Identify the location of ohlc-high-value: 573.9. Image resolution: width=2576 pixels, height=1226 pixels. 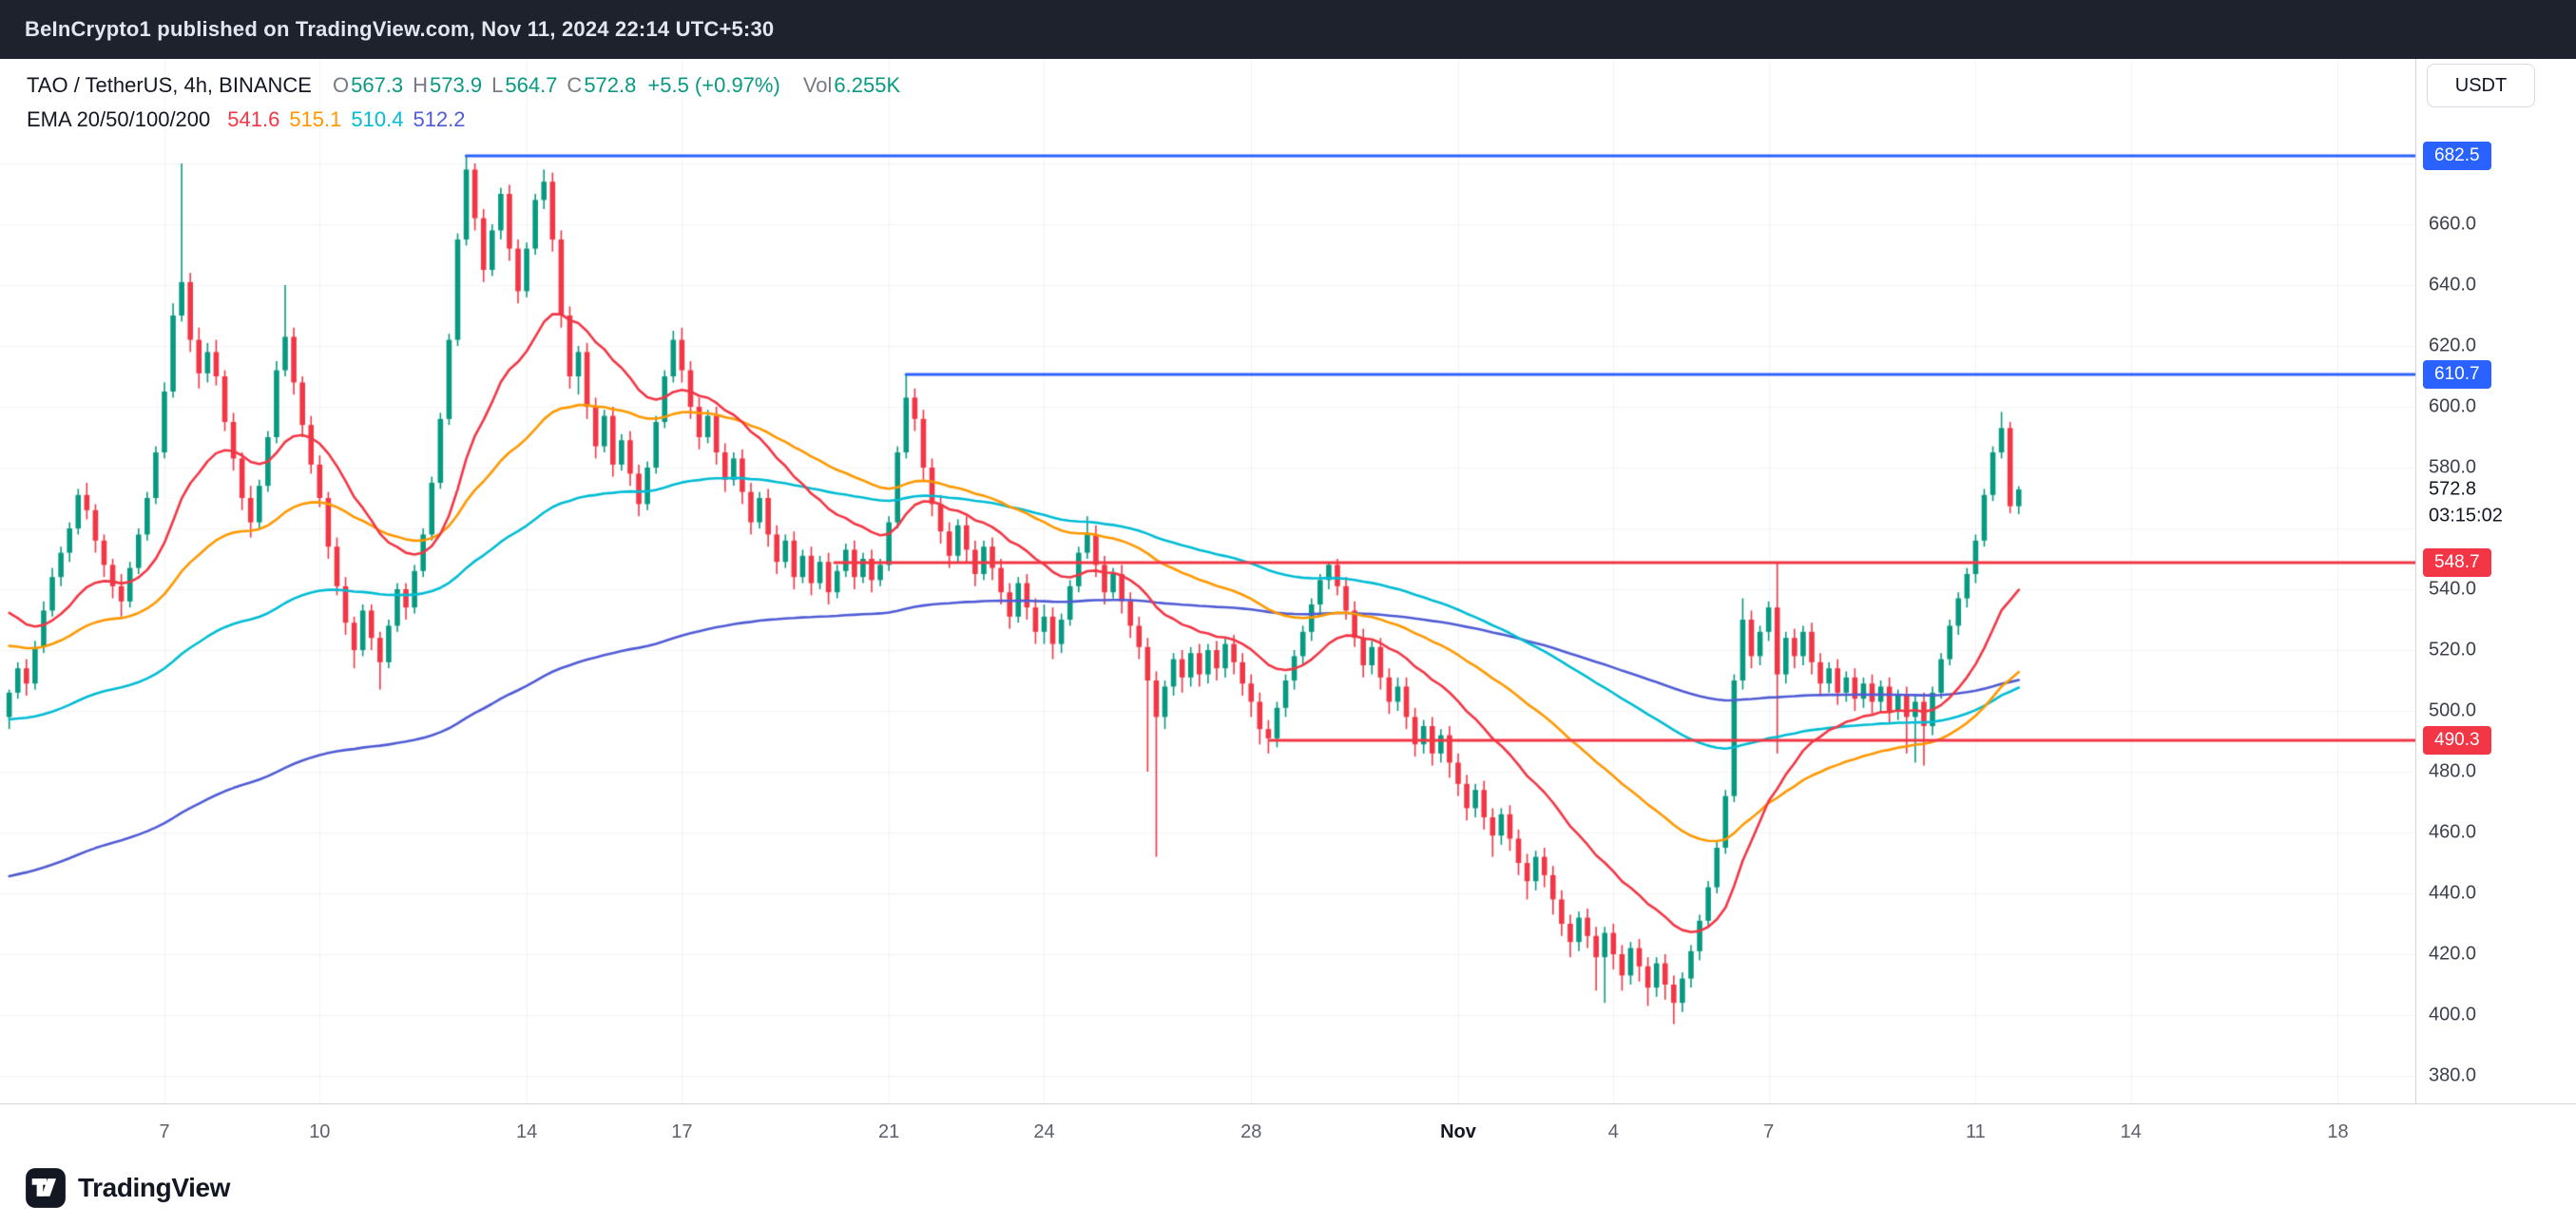
(456, 85).